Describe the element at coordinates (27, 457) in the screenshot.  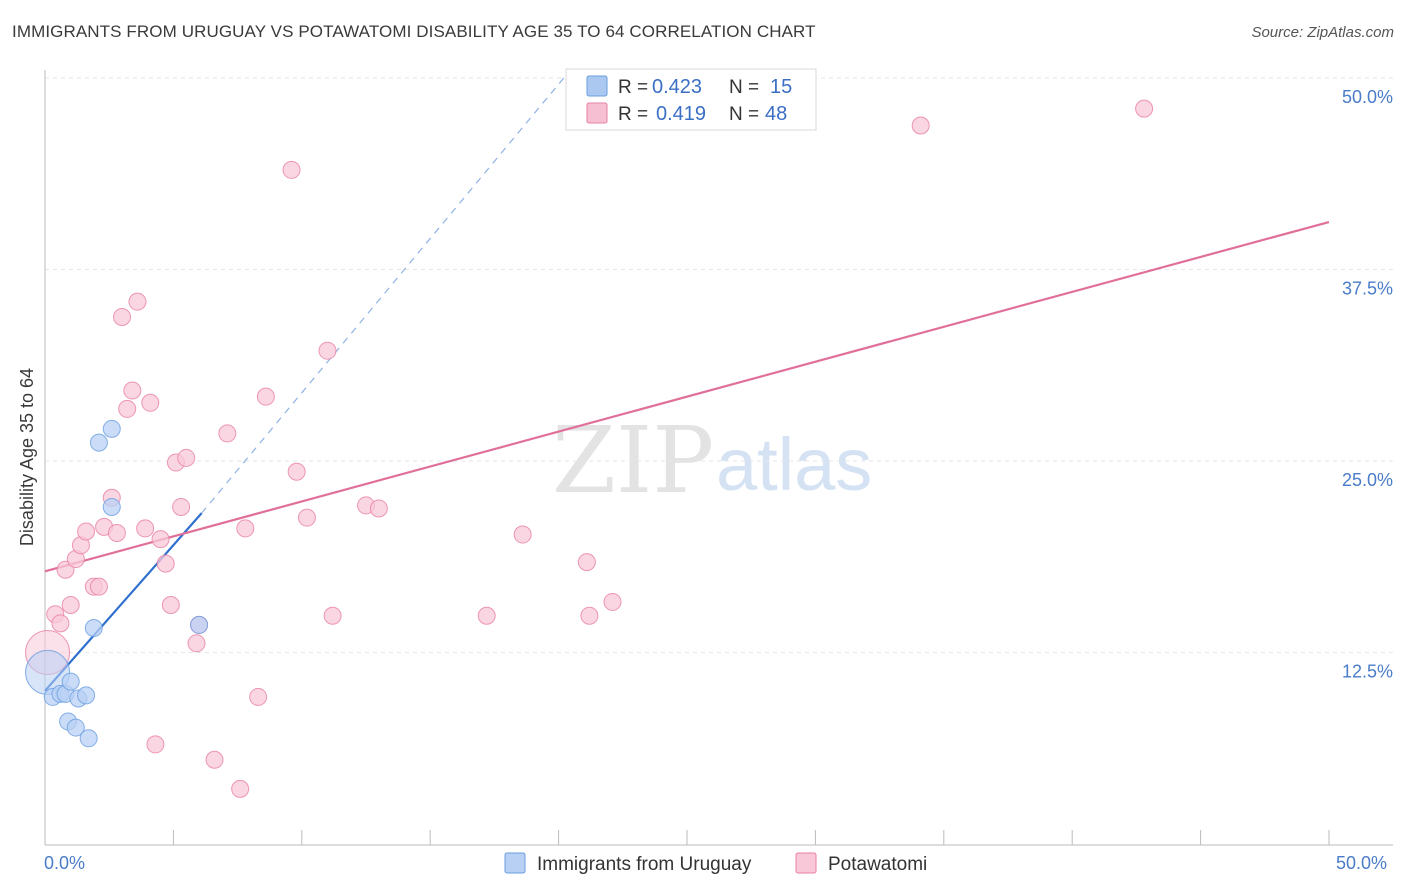
I see `y-axis-label: Disability Age 35 to 64` at that location.